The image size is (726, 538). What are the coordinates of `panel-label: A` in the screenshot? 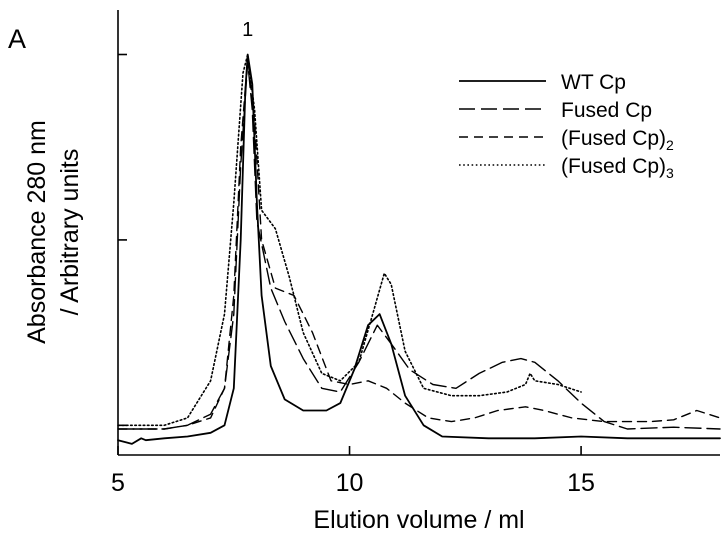 It's located at (17, 39).